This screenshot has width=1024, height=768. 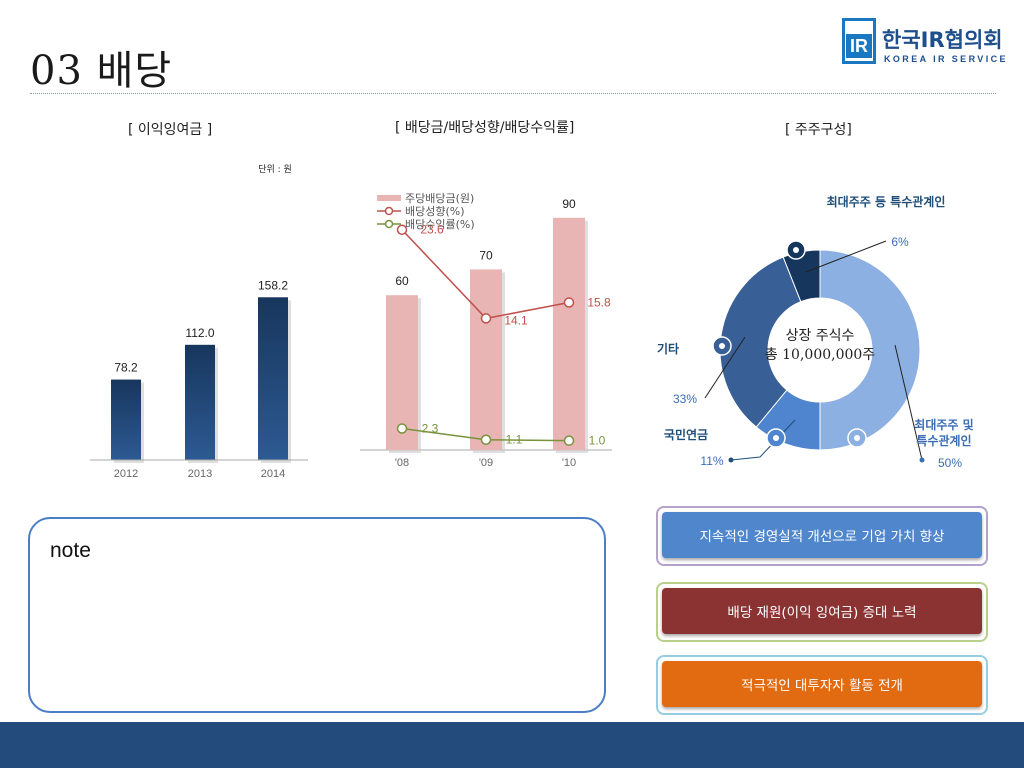 What do you see at coordinates (126, 368) in the screenshot?
I see `bar-value-label: 78.2` at bounding box center [126, 368].